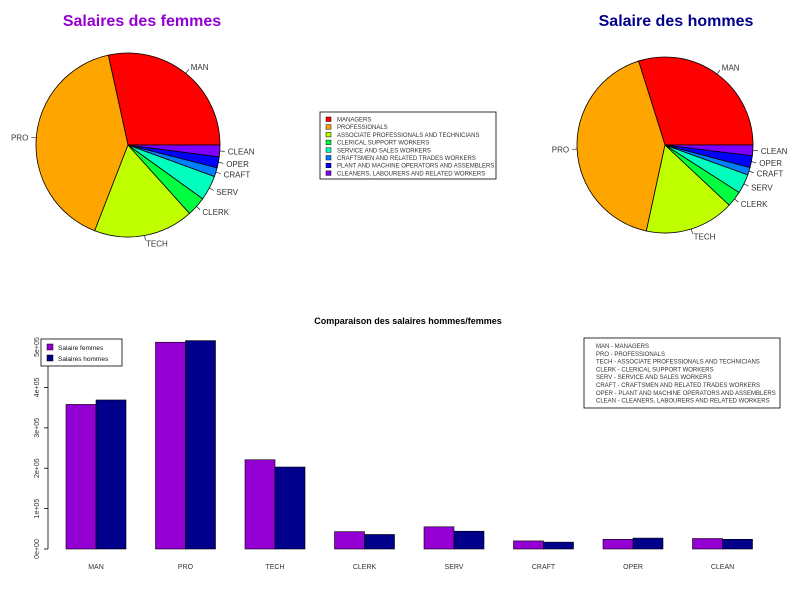  What do you see at coordinates (454, 567) in the screenshot?
I see `x-category-label: SERV` at bounding box center [454, 567].